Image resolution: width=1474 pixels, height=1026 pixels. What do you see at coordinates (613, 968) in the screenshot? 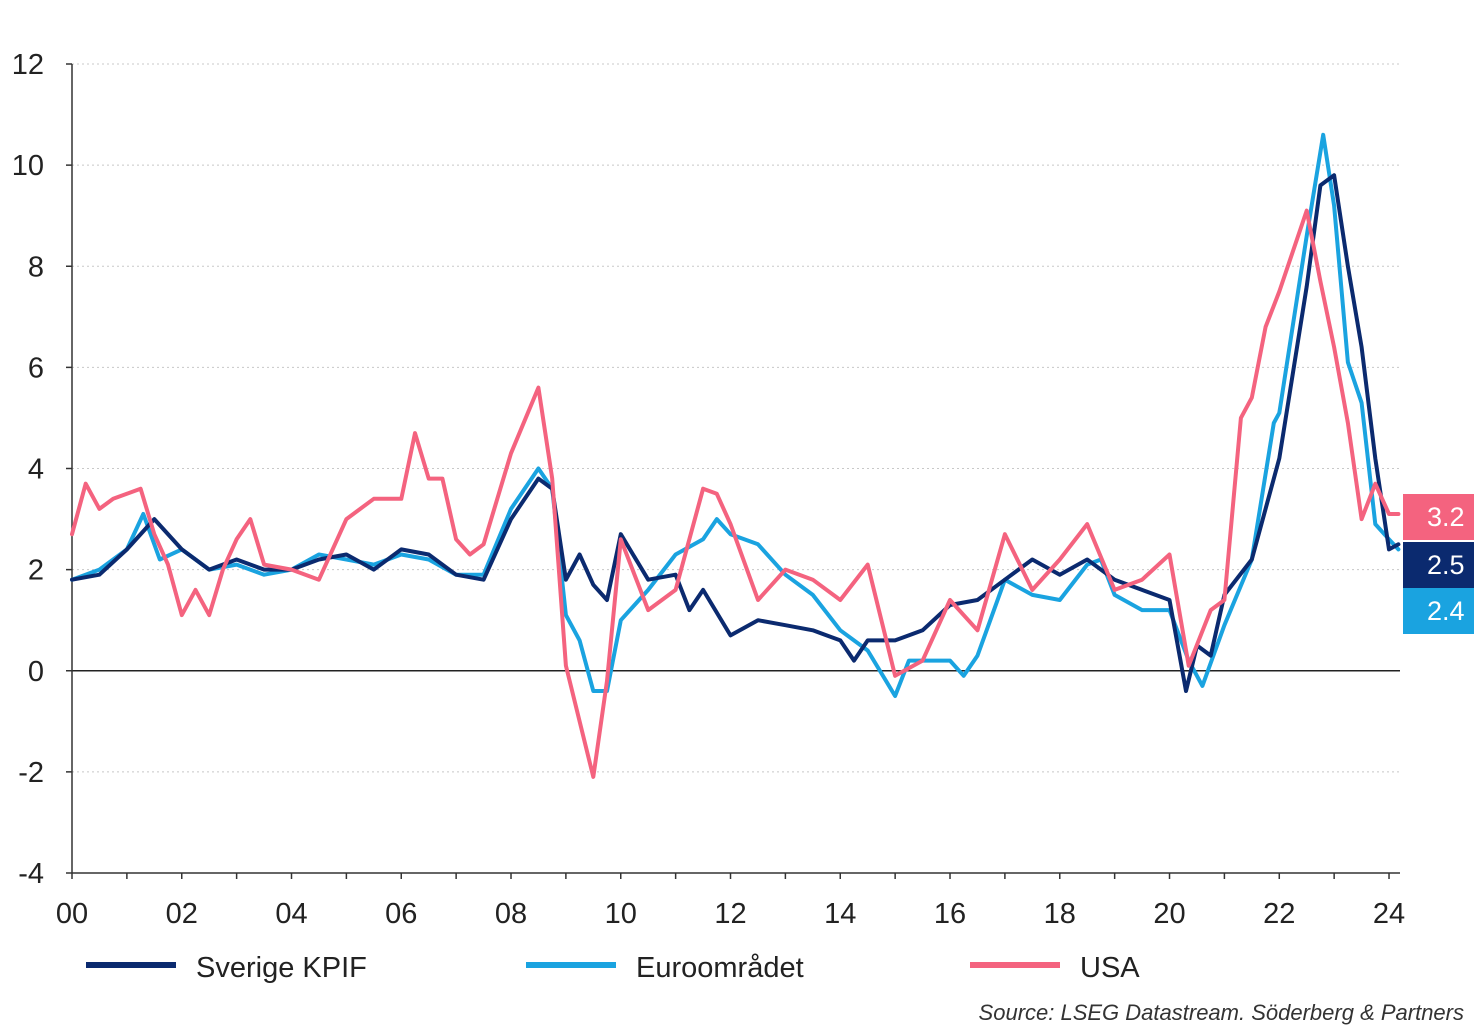
I see `legend: Sverige KPIF Euroområdet USA` at bounding box center [613, 968].